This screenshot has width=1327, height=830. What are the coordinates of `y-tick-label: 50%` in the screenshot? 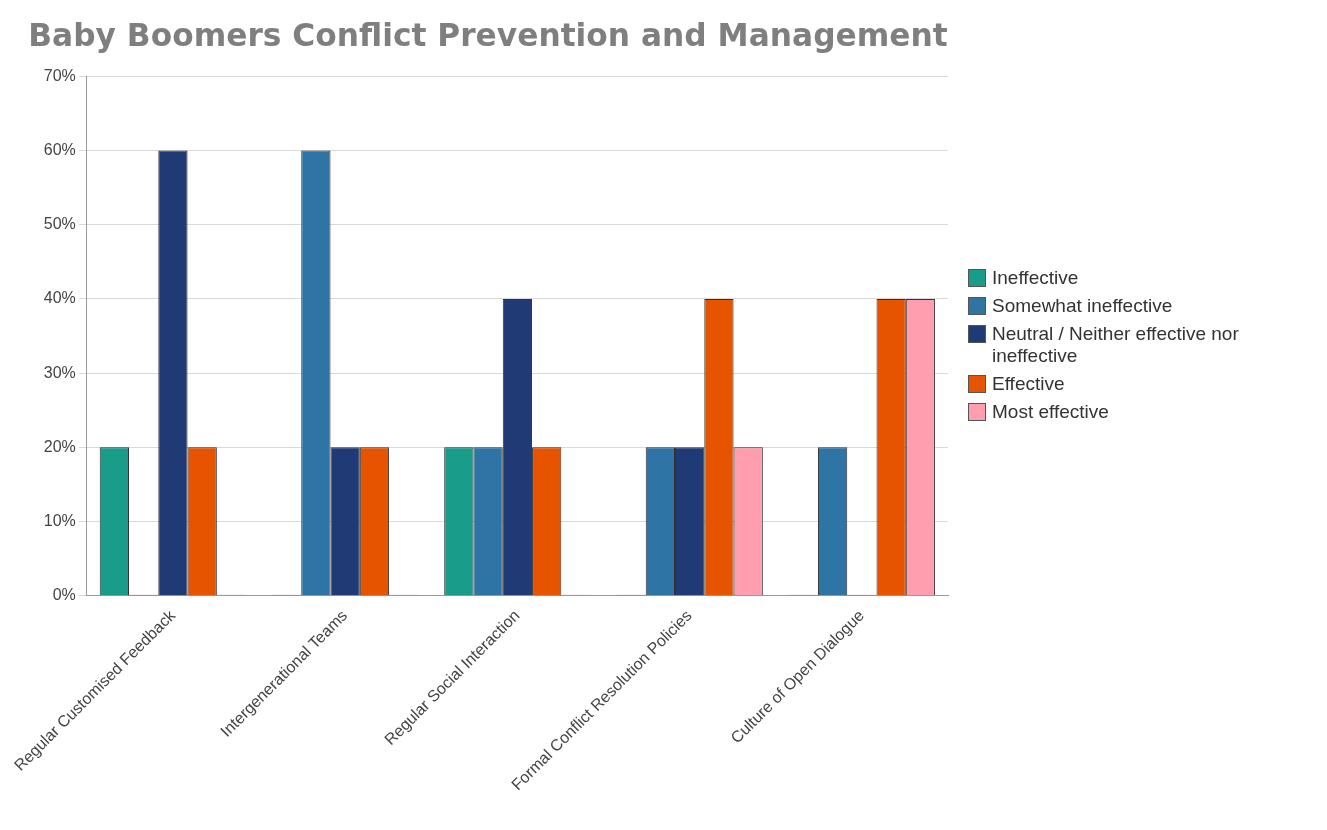 It's located at (59, 224).